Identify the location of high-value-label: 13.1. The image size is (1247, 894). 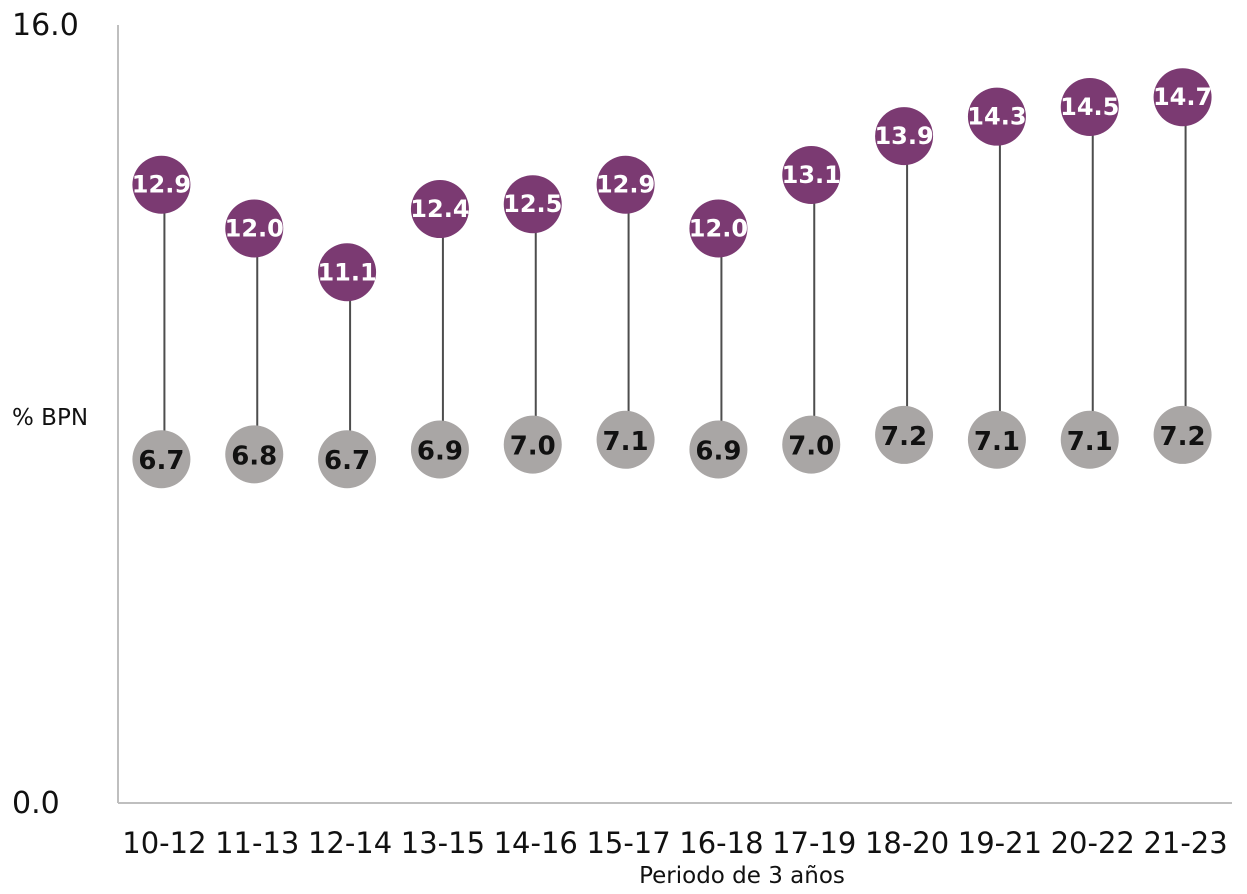
(811, 175).